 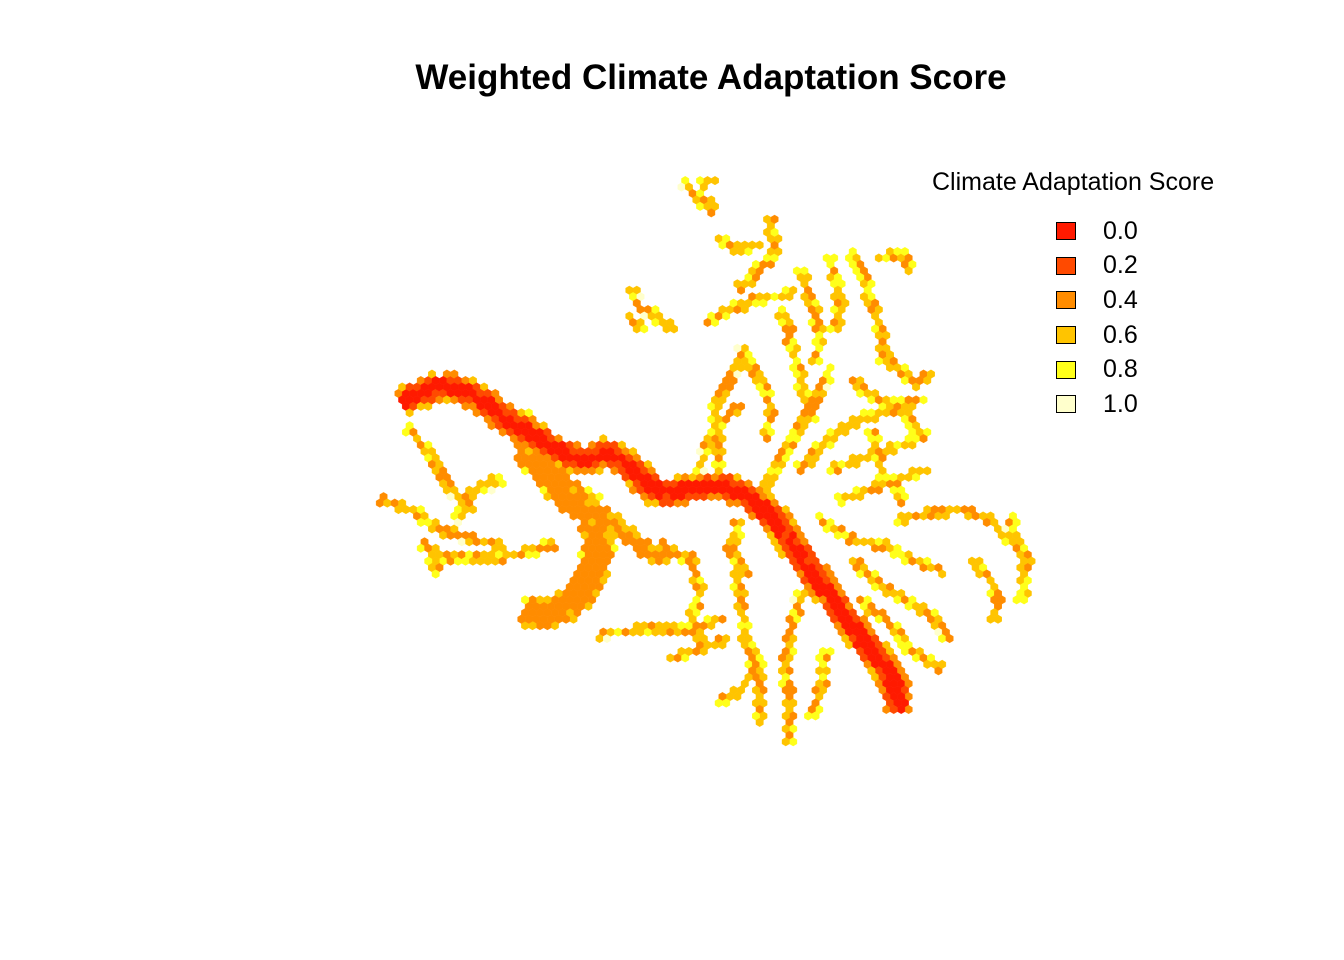 I want to click on legend-item: 1.0, so click(x=1097, y=404).